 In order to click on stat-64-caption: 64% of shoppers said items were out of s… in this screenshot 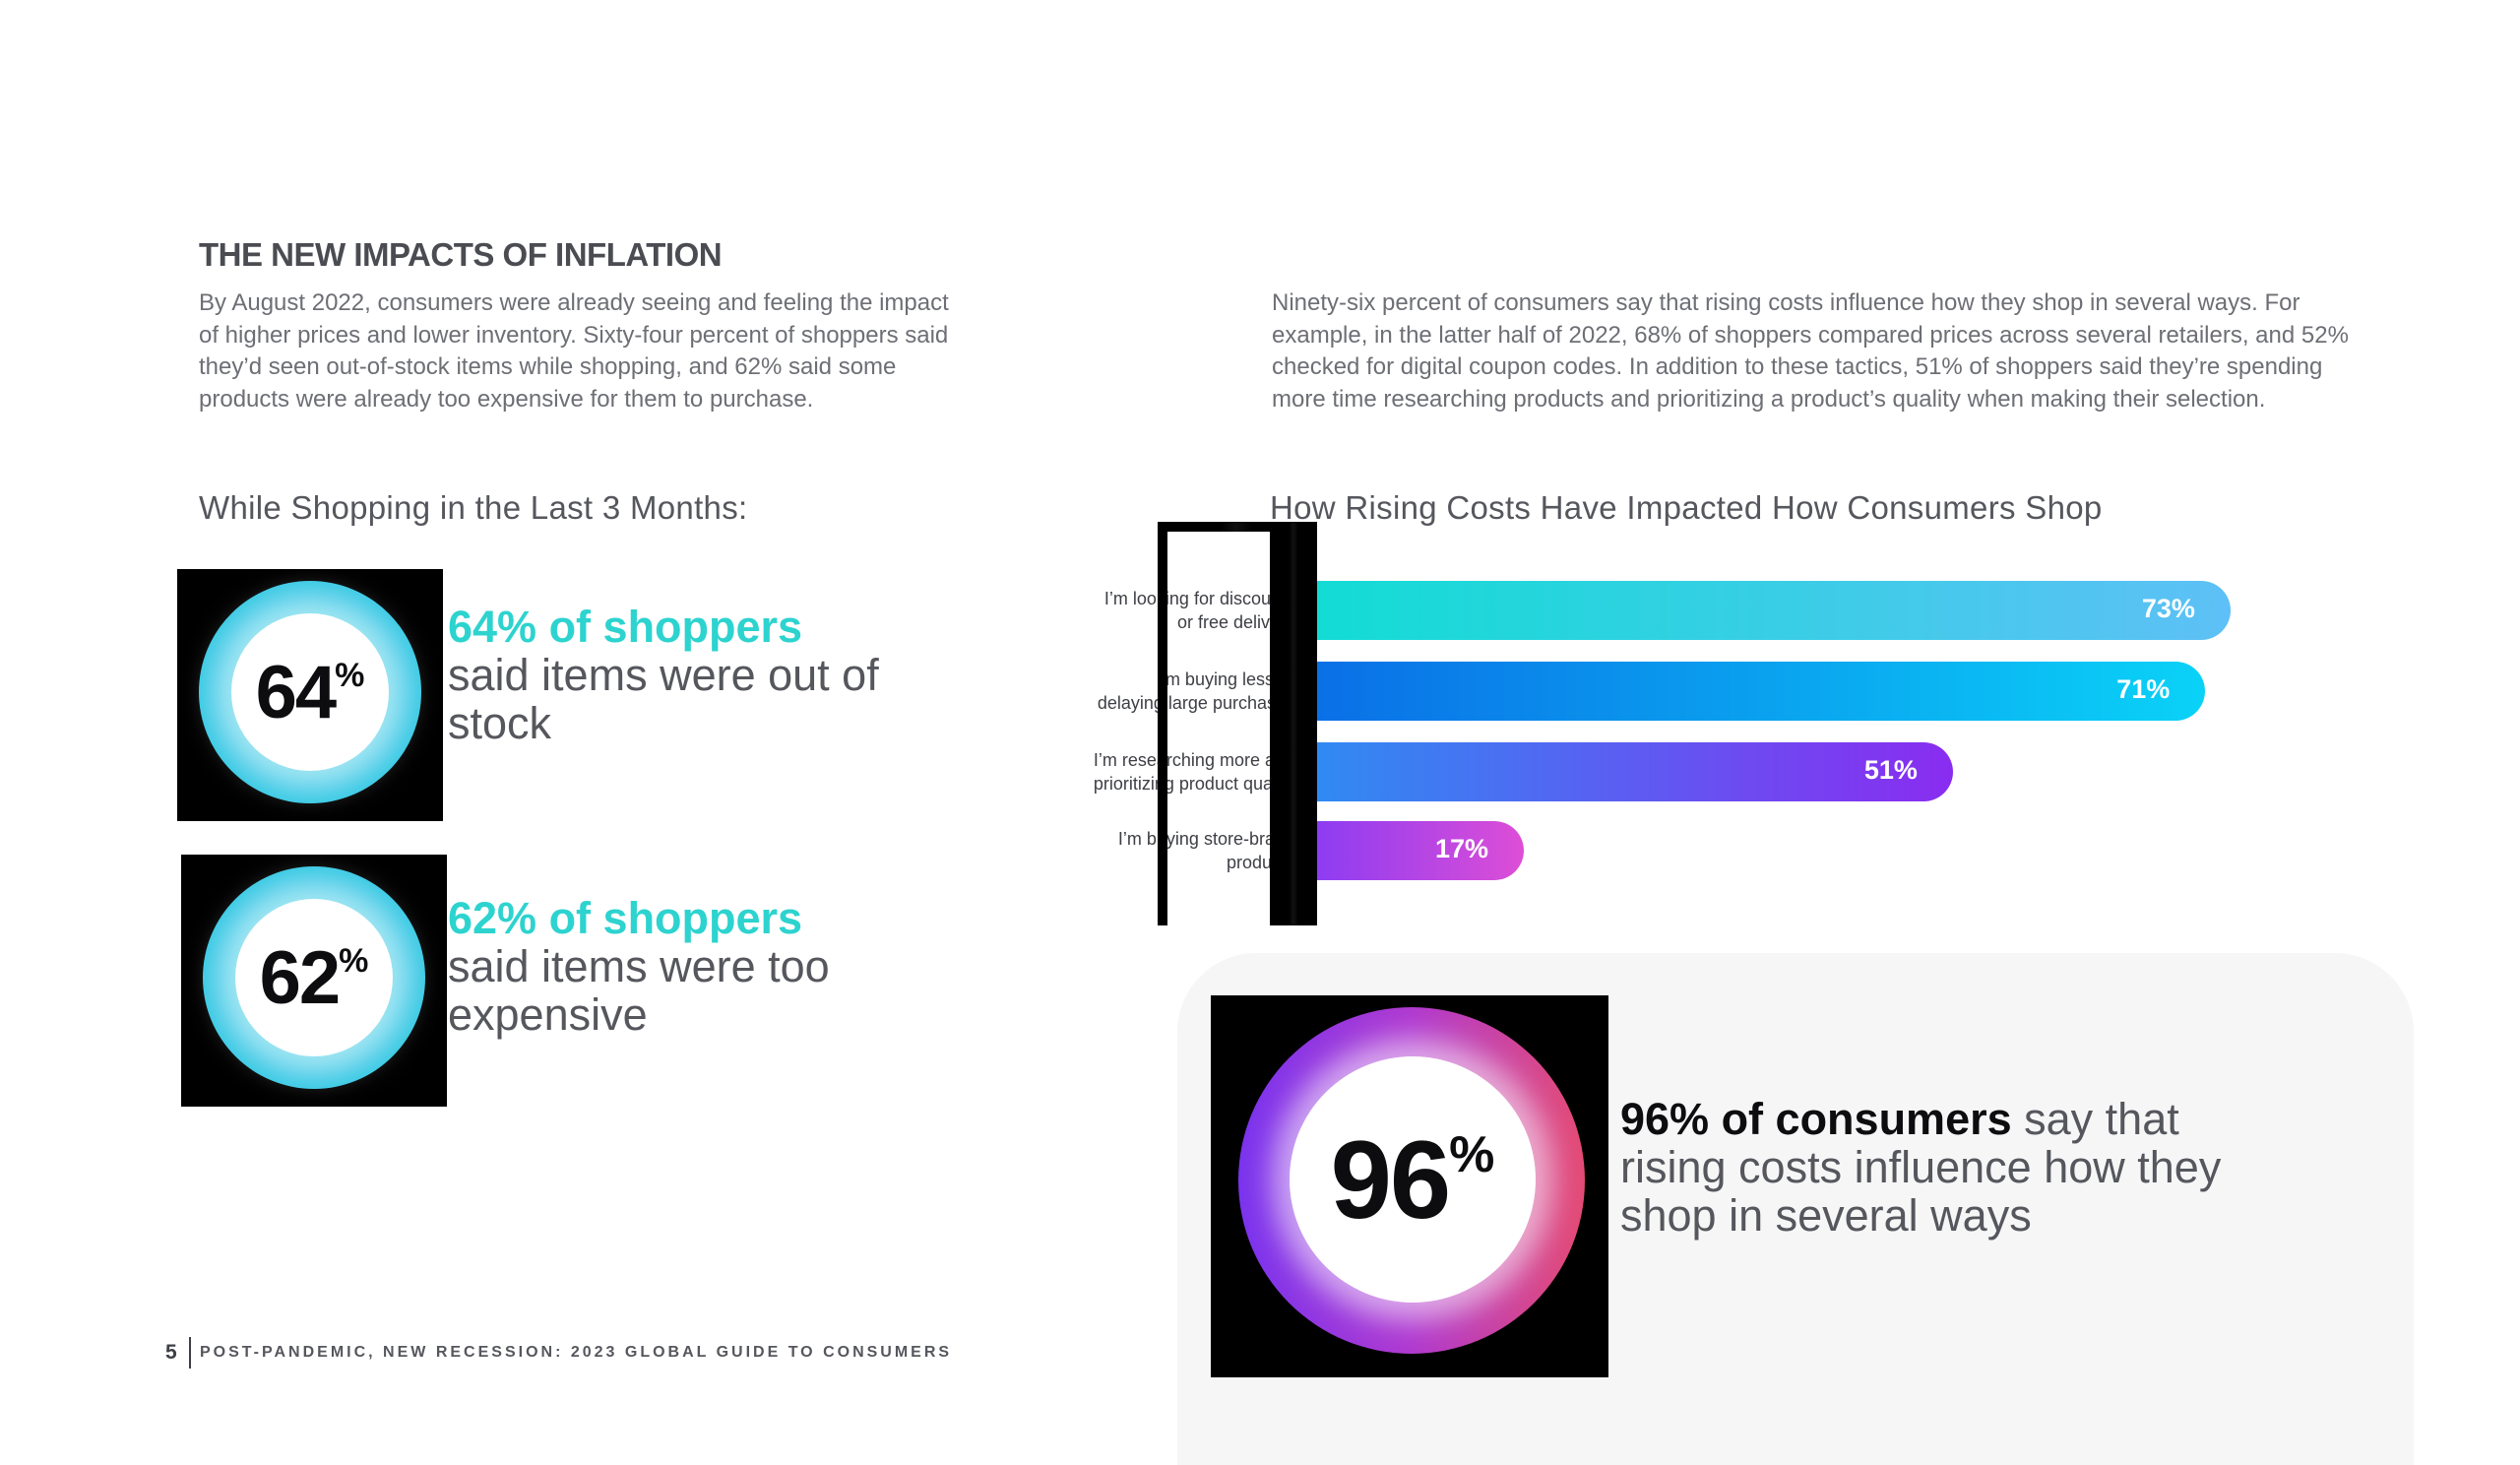, I will do `click(669, 675)`.